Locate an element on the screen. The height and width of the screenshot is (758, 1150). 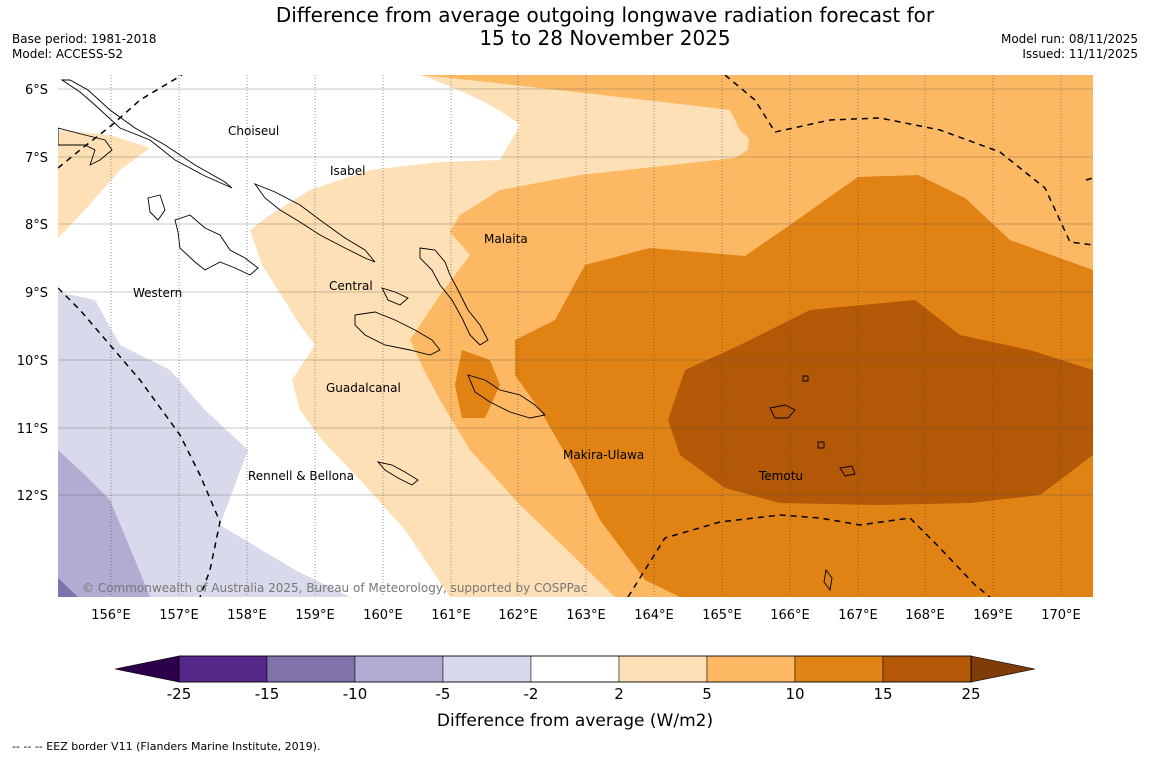
island-vanikoro is located at coordinates (828, 580).